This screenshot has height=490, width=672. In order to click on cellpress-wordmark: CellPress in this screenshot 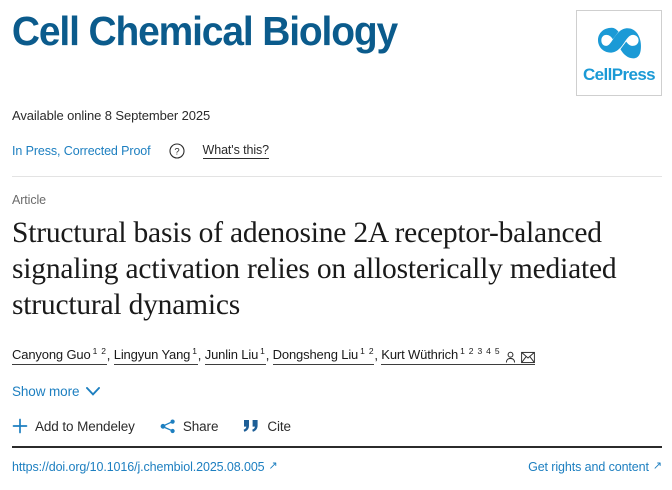, I will do `click(619, 74)`.